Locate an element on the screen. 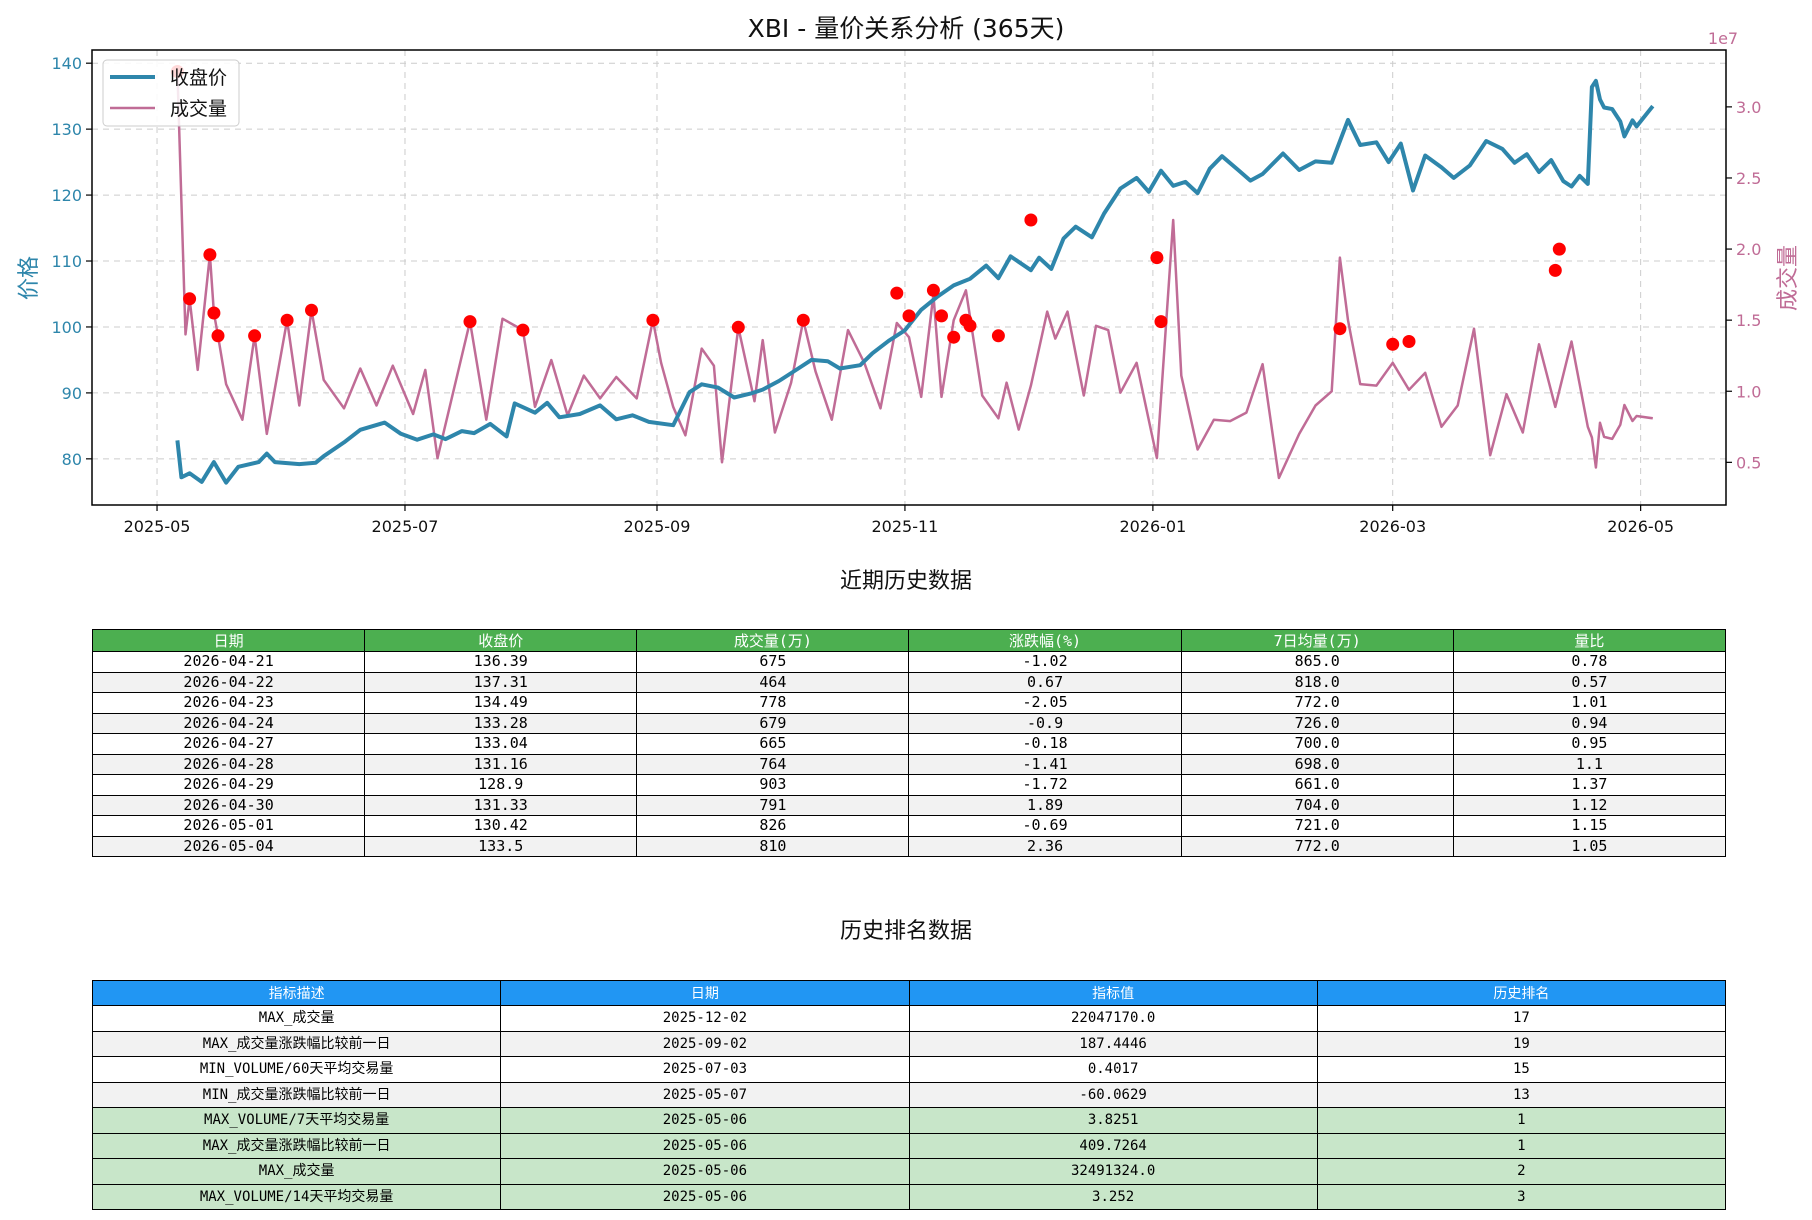  table-row: MIN_VOLUME/60天平均交易量 2025-07-03 0.4017 15 is located at coordinates (909, 1069).